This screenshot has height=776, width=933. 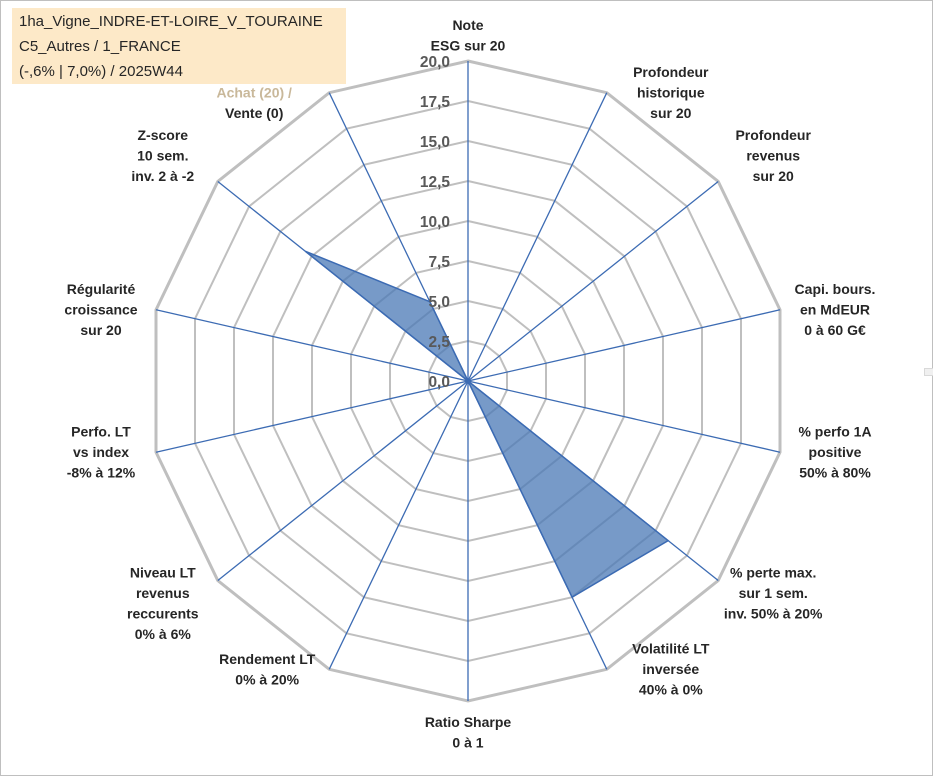 What do you see at coordinates (670, 113) in the screenshot?
I see `axis-label-1: sur 20` at bounding box center [670, 113].